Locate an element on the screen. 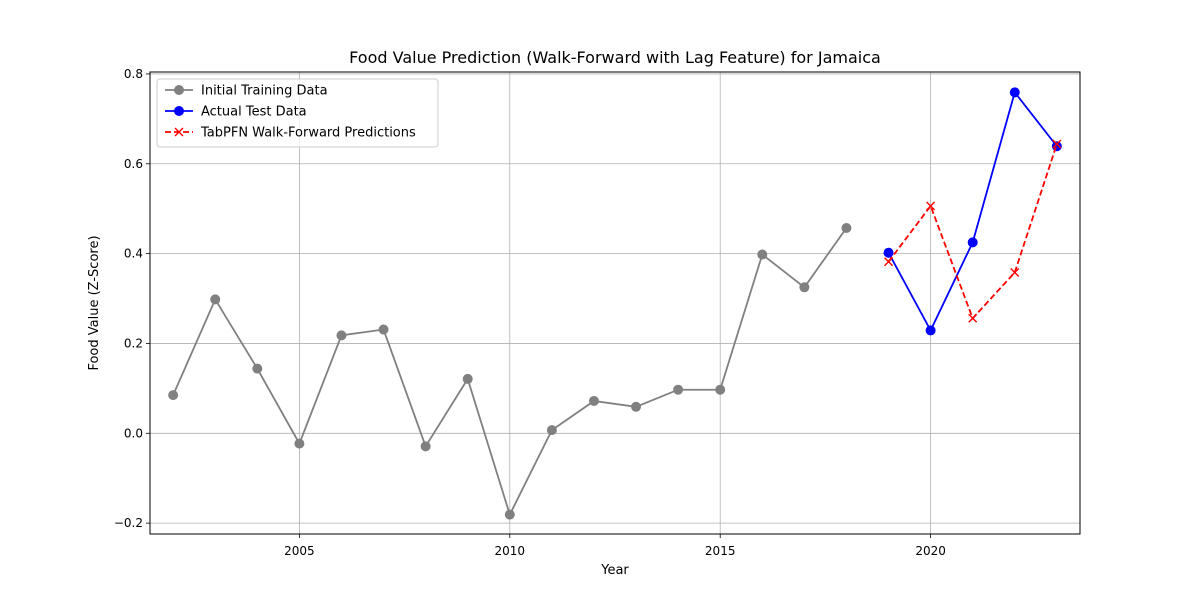 The height and width of the screenshot is (600, 1200). legend-entry: Initial Training Data is located at coordinates (246, 91).